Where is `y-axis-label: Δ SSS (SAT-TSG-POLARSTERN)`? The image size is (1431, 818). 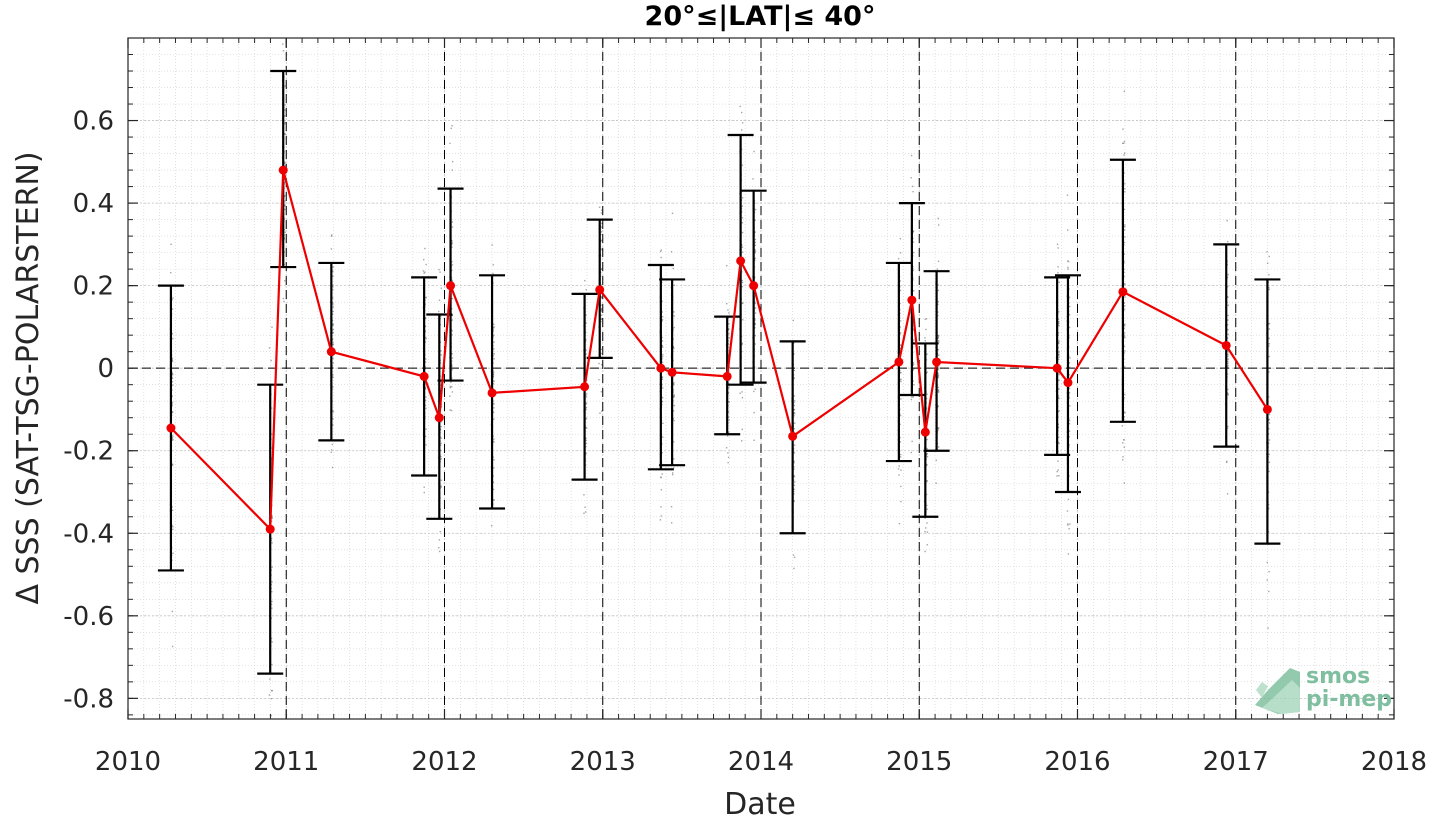 y-axis-label: Δ SSS (SAT-TSG-POLARSTERN) is located at coordinates (28, 377).